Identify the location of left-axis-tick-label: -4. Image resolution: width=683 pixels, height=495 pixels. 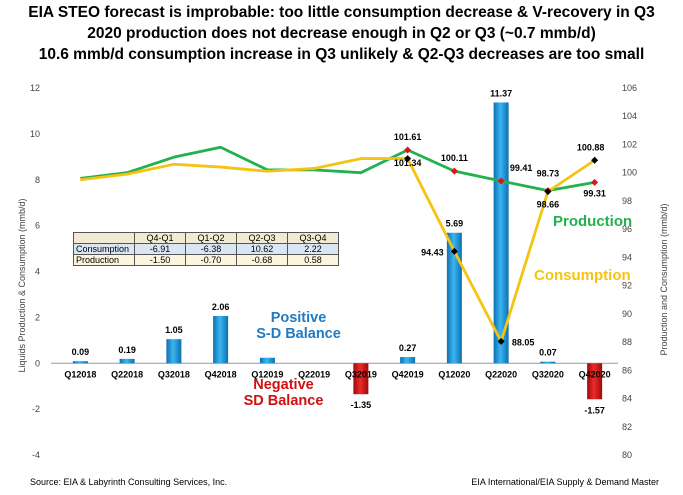
(36, 455).